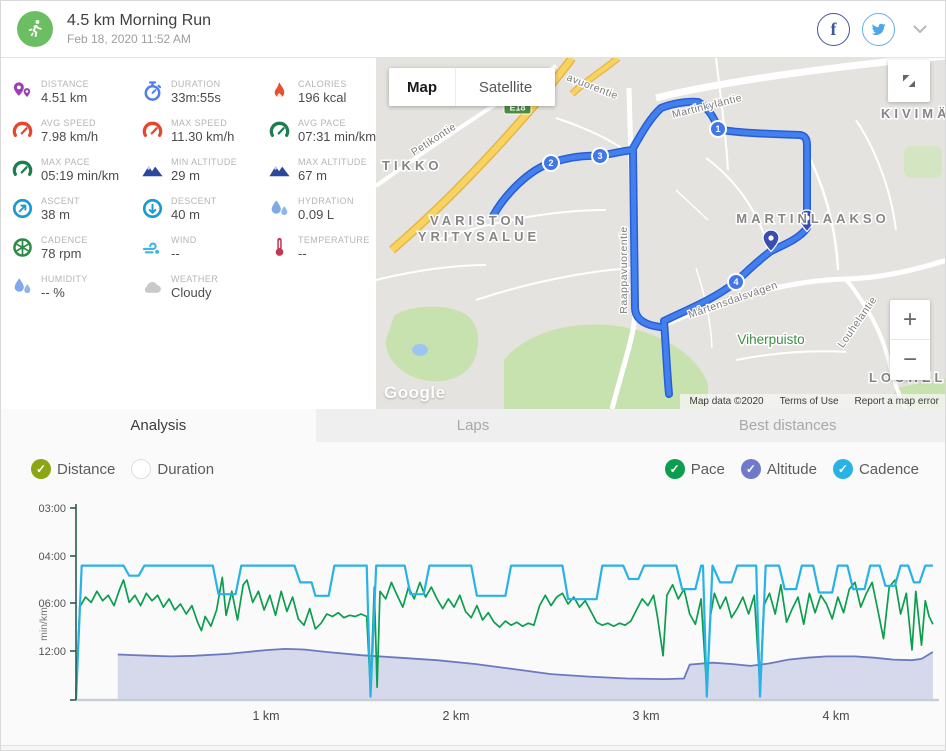 The width and height of the screenshot is (946, 751). Describe the element at coordinates (415, 392) in the screenshot. I see `google-logo: Google` at that location.